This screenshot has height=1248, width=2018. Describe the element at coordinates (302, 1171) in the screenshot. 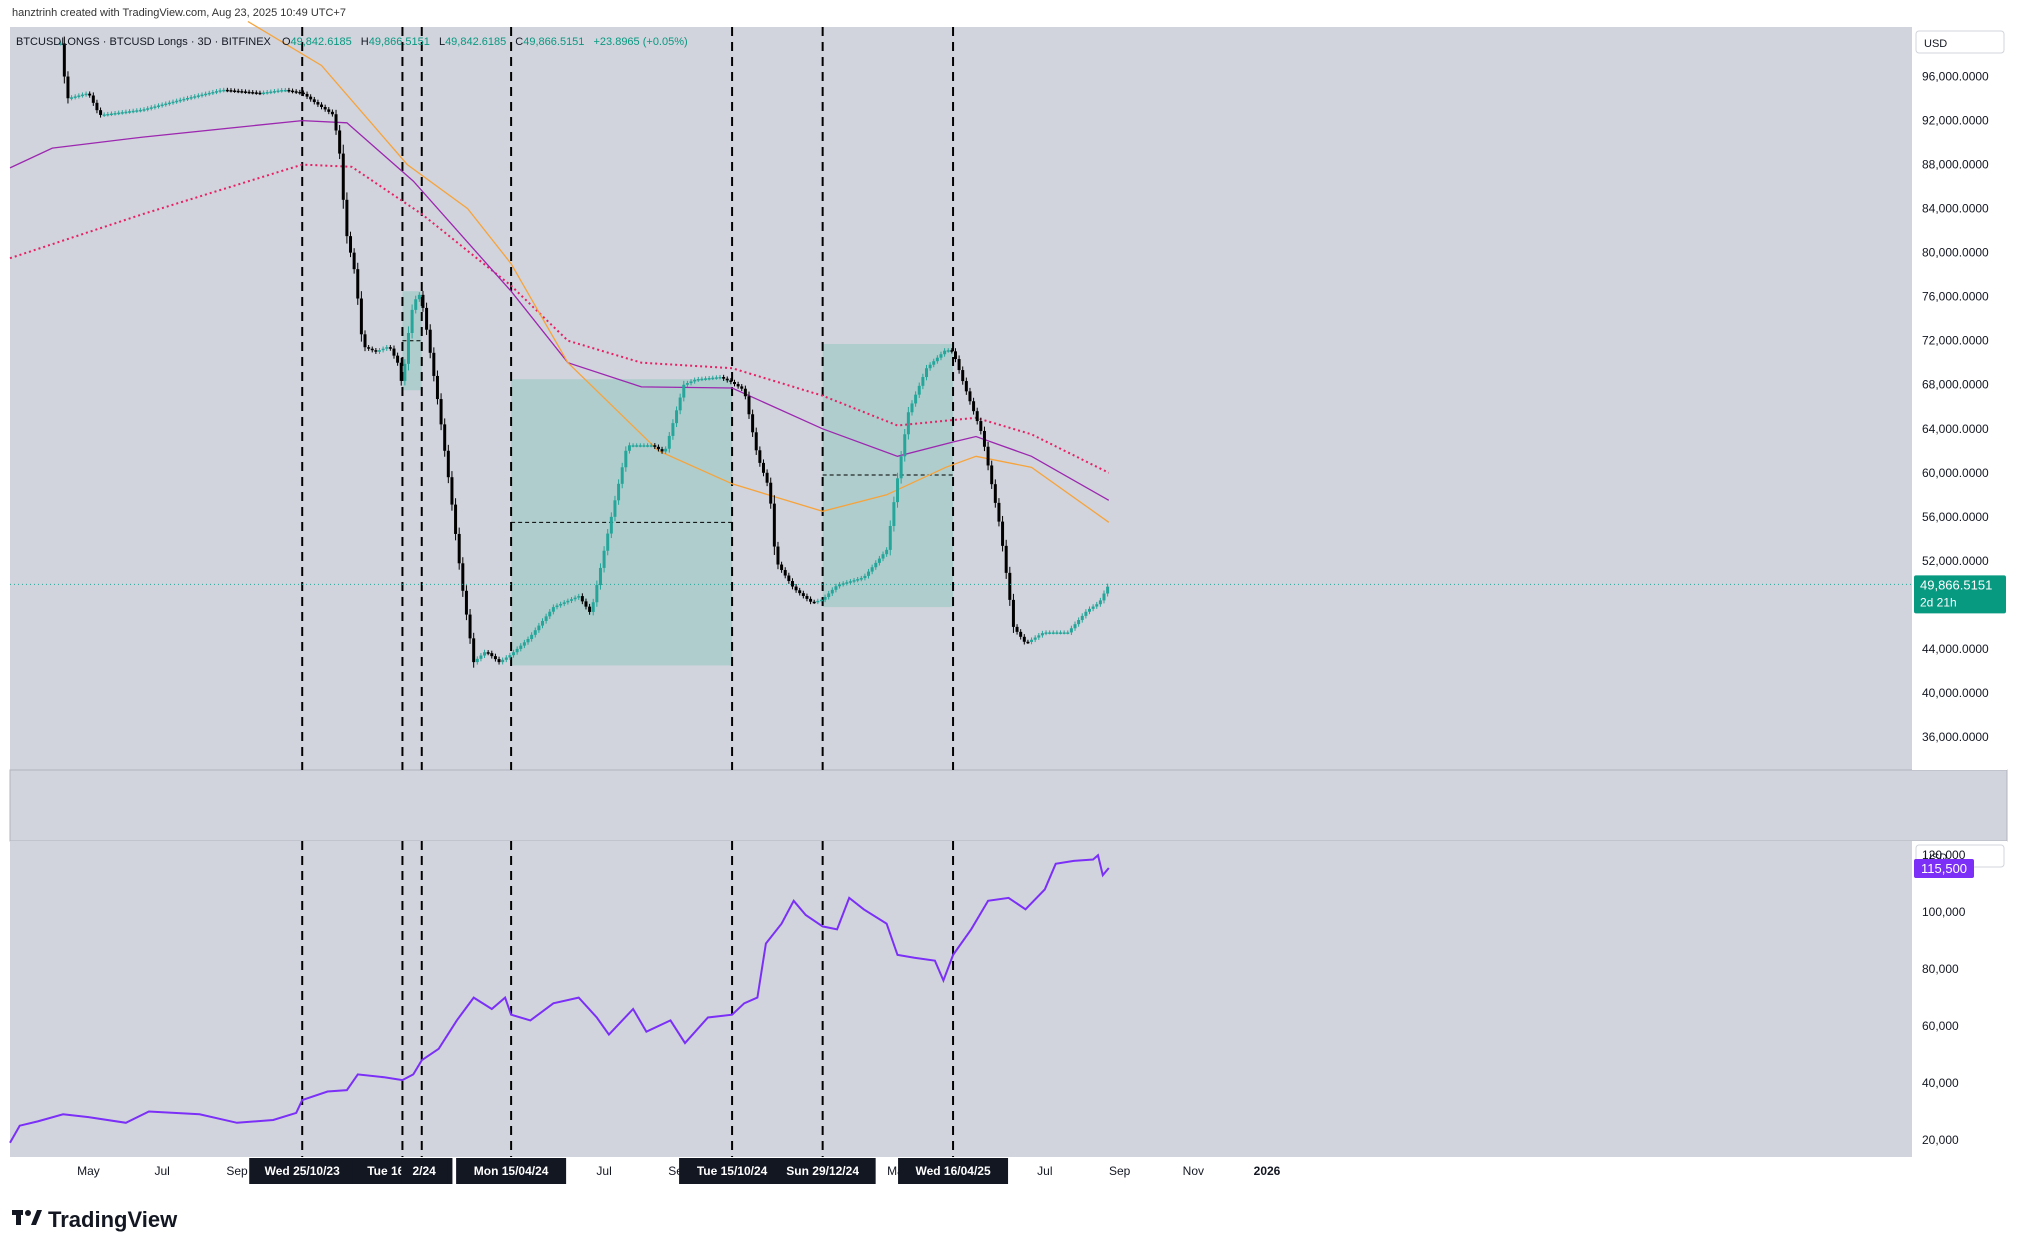

I see `time-marker-label: Wed 25/10/23` at that location.